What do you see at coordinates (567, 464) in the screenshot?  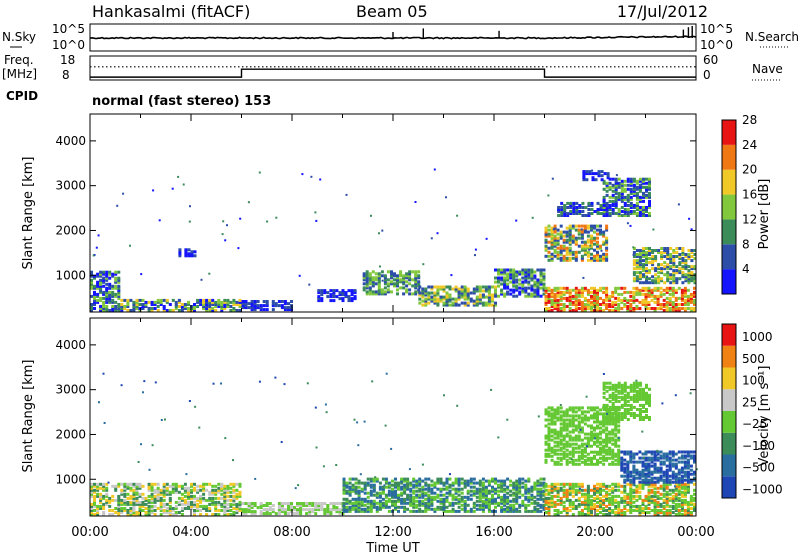 I see `velocity-cell-2025` at bounding box center [567, 464].